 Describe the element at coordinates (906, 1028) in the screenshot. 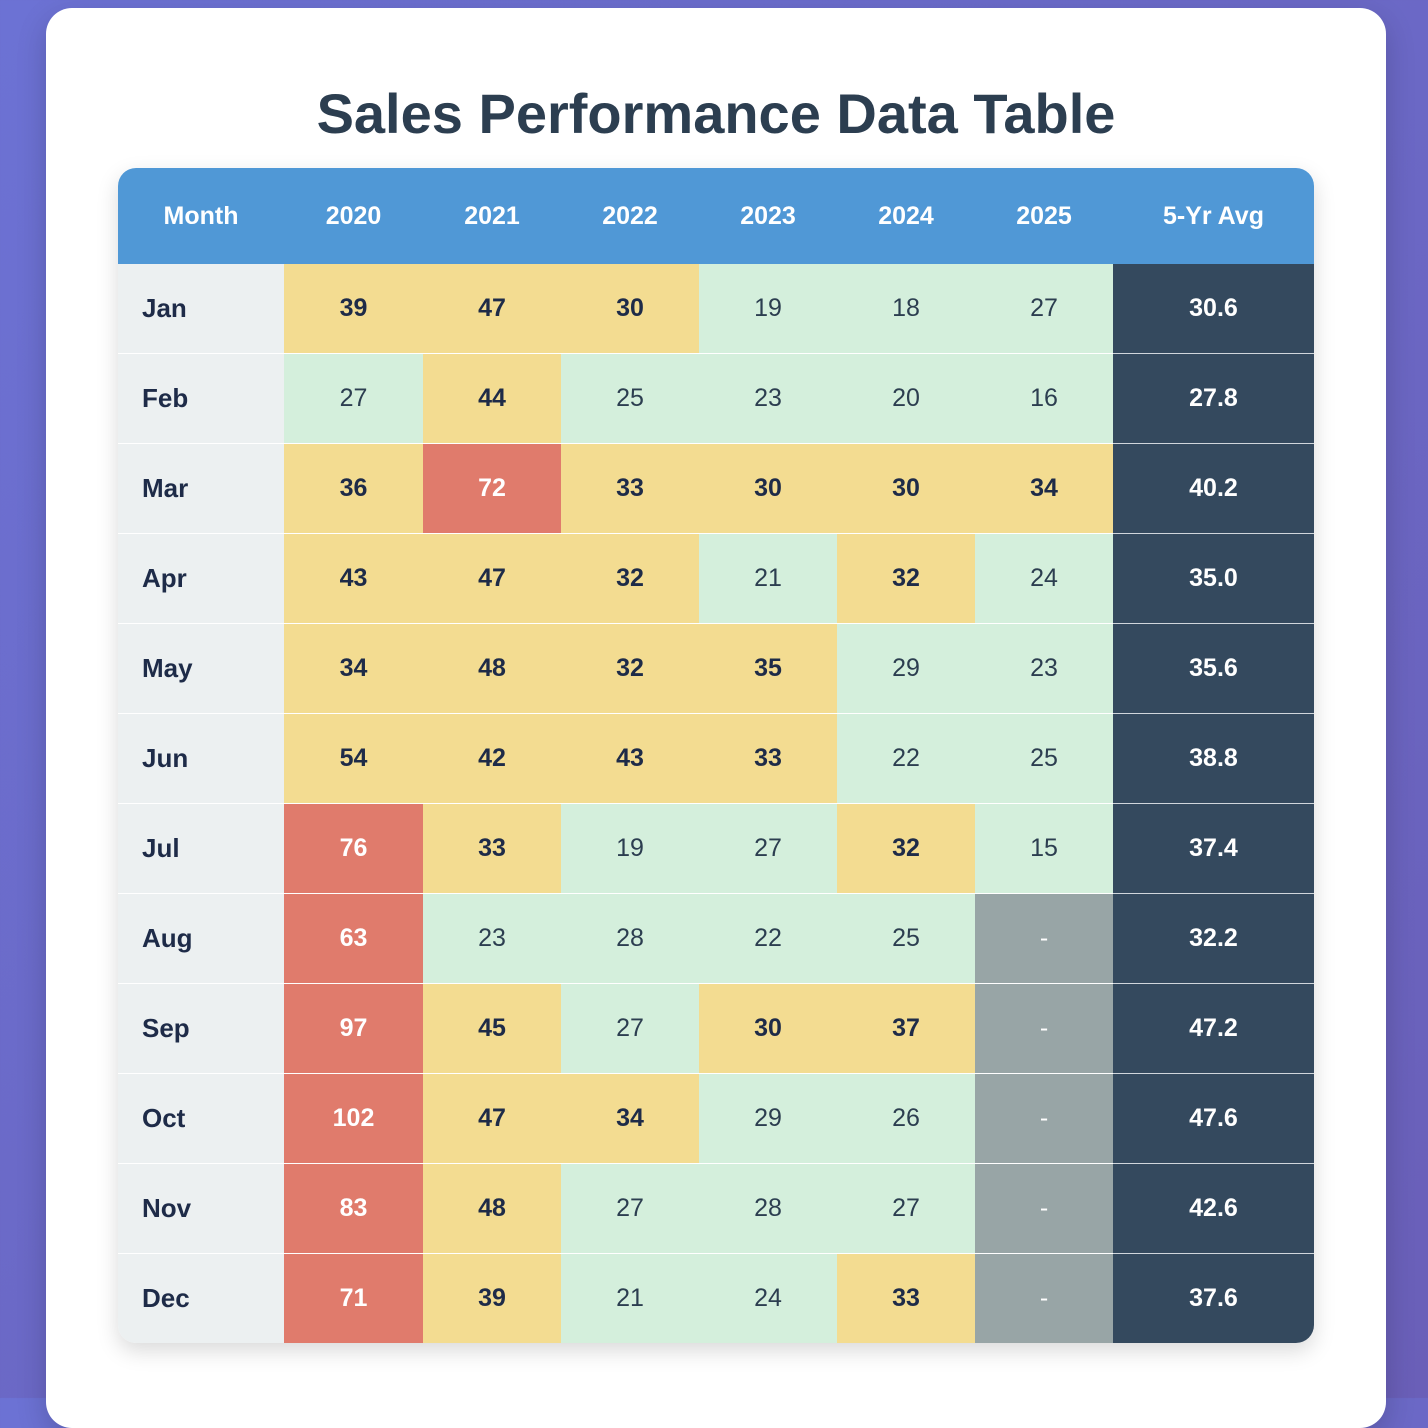

I see `value-cell: 37` at that location.